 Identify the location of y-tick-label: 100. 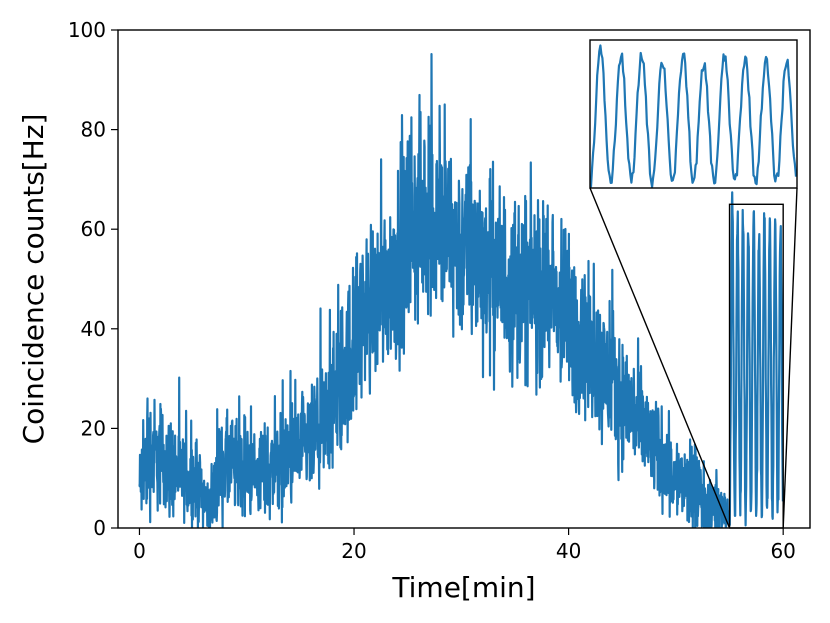
(87, 30).